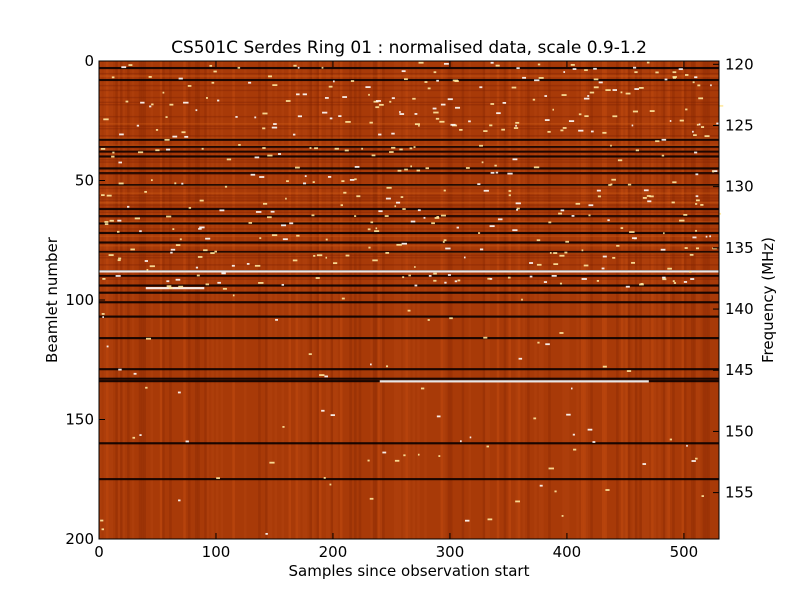  Describe the element at coordinates (333, 552) in the screenshot. I see `x-tick-label: 200` at that location.